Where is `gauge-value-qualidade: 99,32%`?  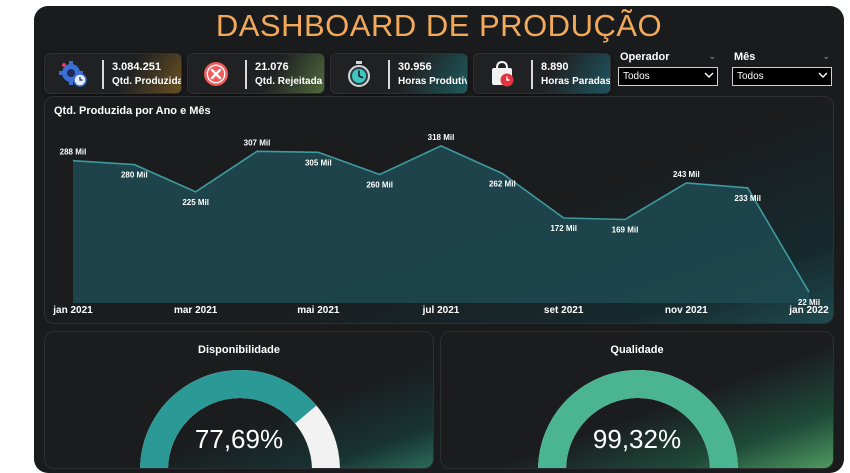
gauge-value-qualidade: 99,32% is located at coordinates (637, 439).